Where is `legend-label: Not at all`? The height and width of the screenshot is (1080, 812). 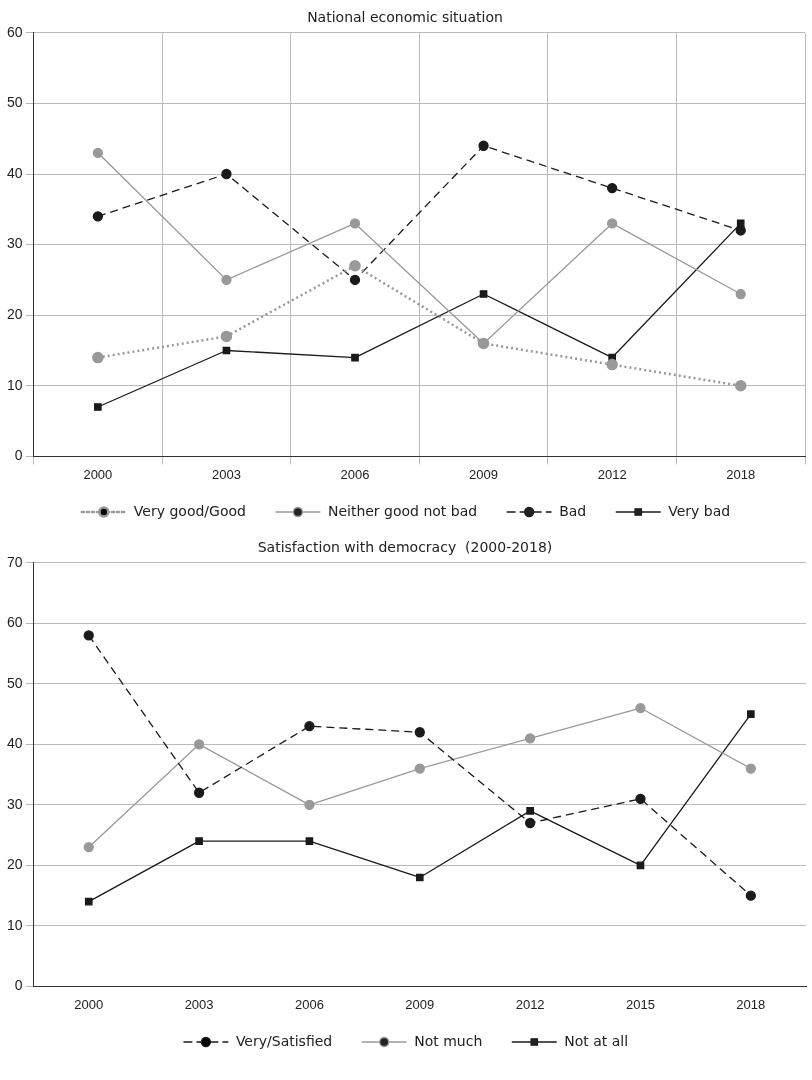 legend-label: Not at all is located at coordinates (596, 1040).